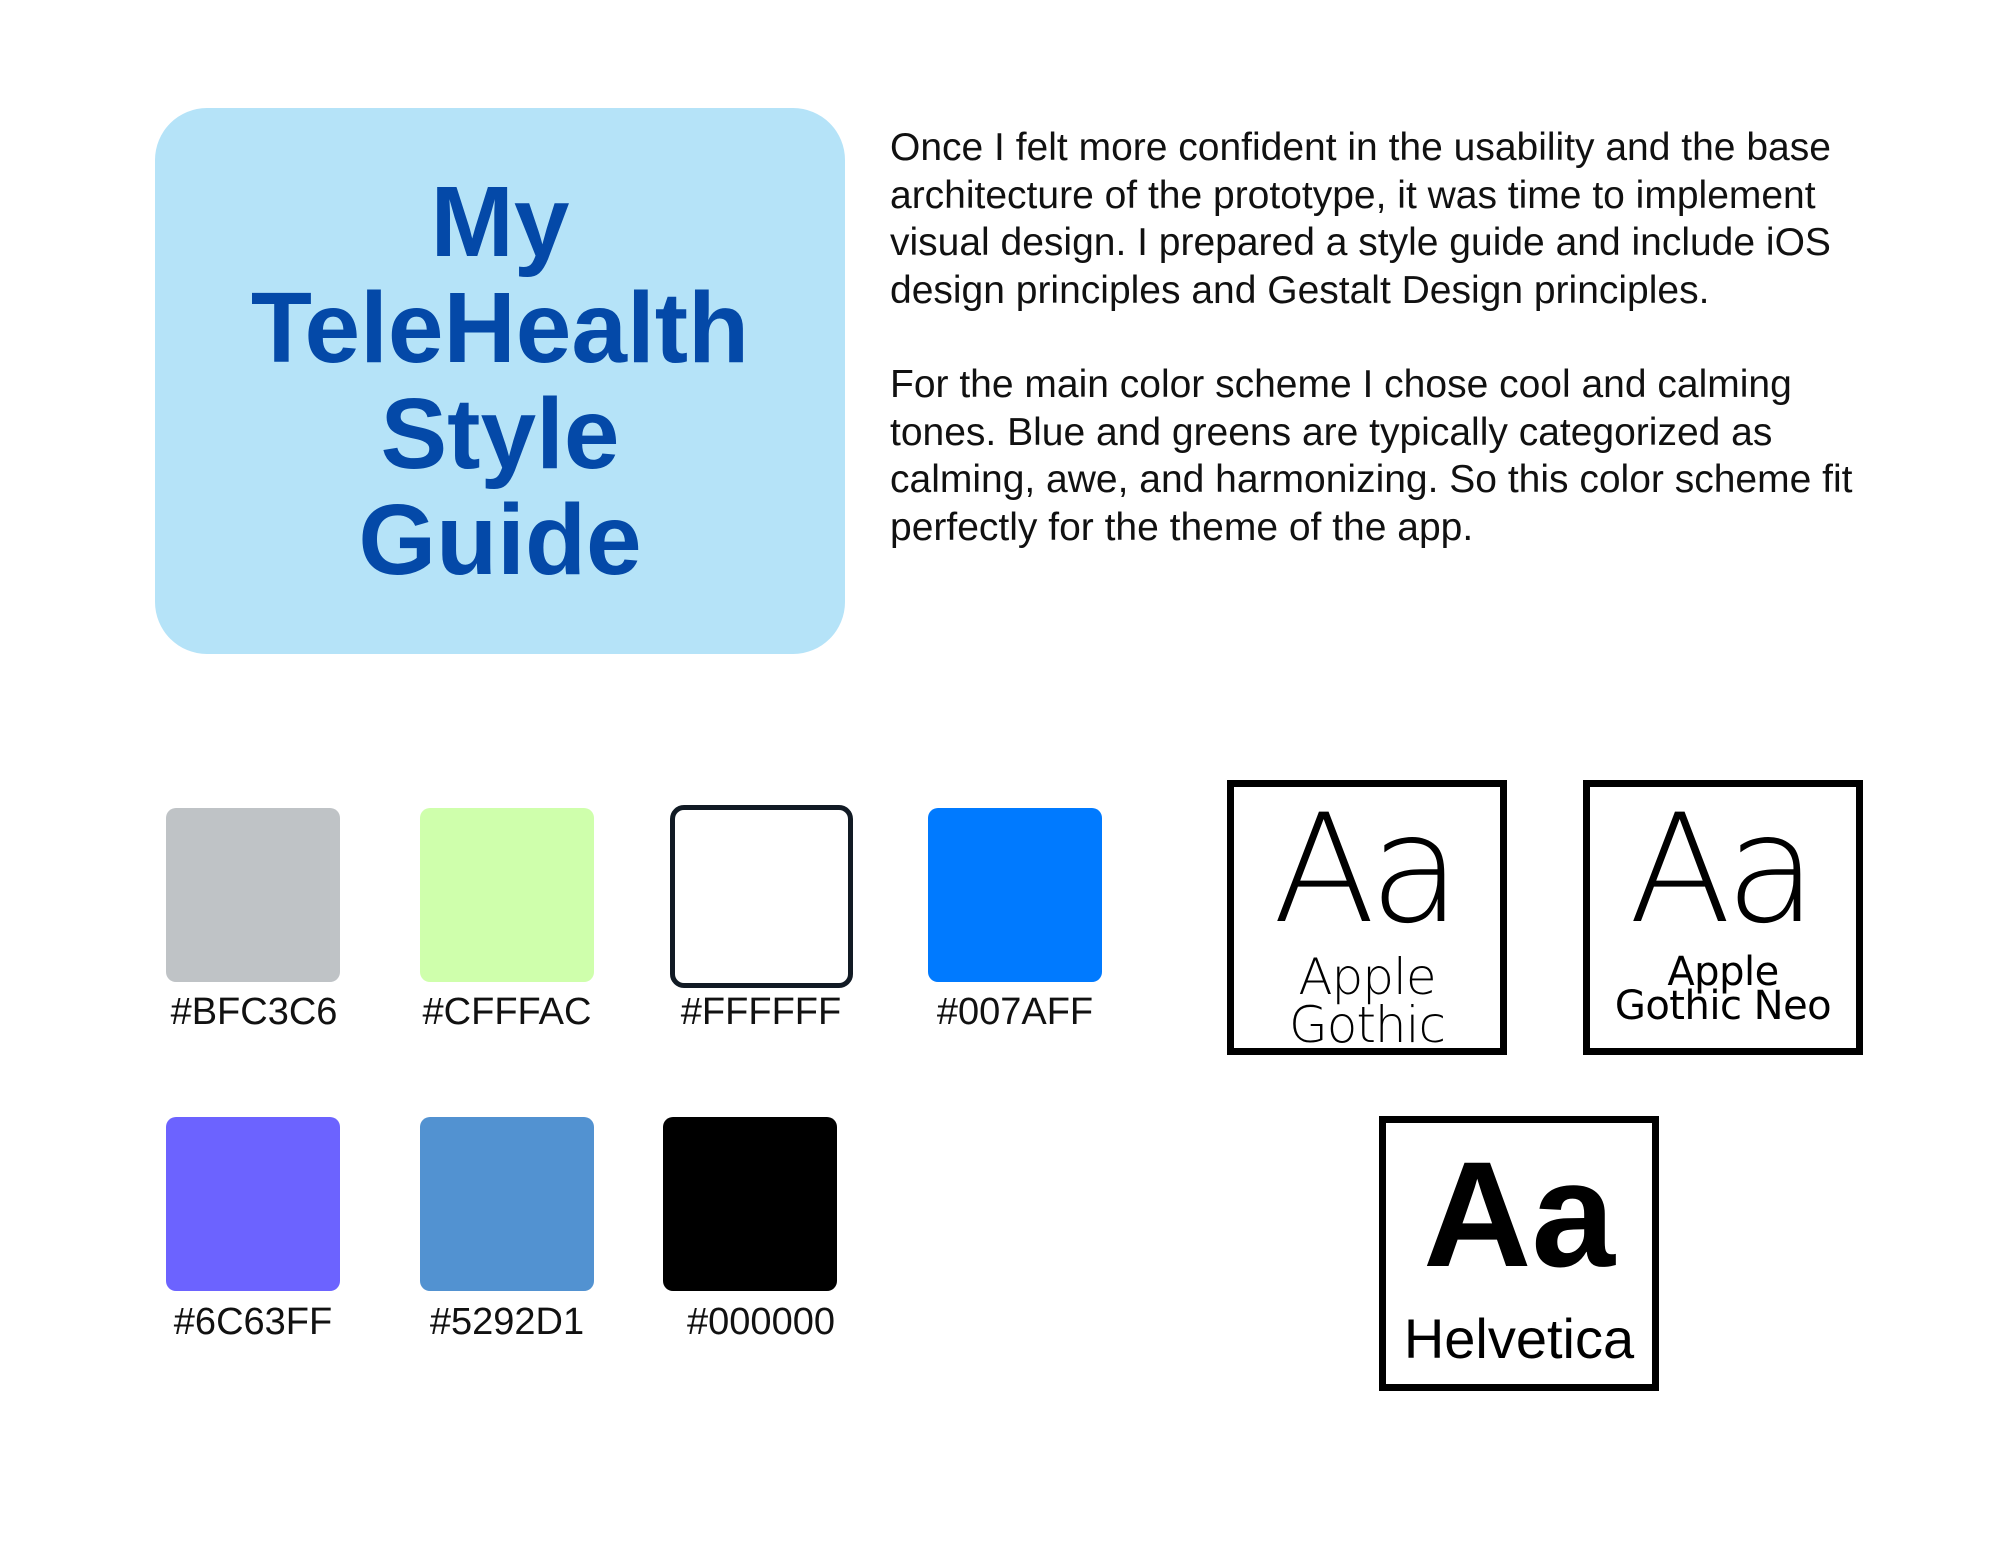 The width and height of the screenshot is (2000, 1545). Describe the element at coordinates (500, 328) in the screenshot. I see `title-line: TeleHealth` at that location.